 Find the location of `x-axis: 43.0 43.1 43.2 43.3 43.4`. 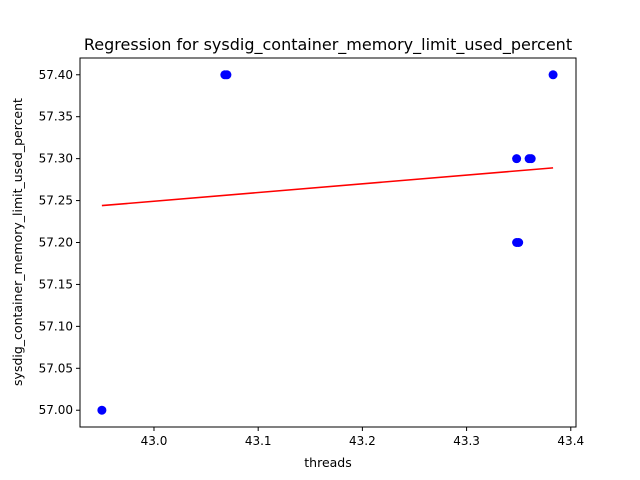

x-axis: 43.0 43.1 43.2 43.3 43.4 is located at coordinates (362, 437).